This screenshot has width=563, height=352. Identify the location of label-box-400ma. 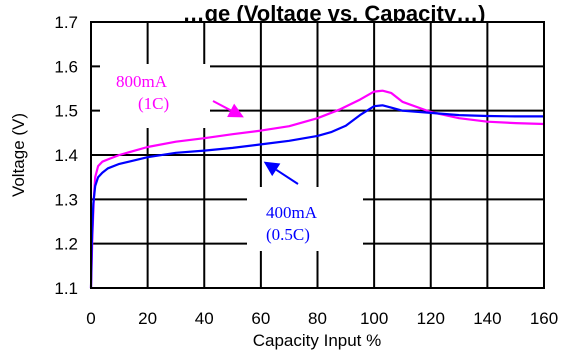
(305, 219).